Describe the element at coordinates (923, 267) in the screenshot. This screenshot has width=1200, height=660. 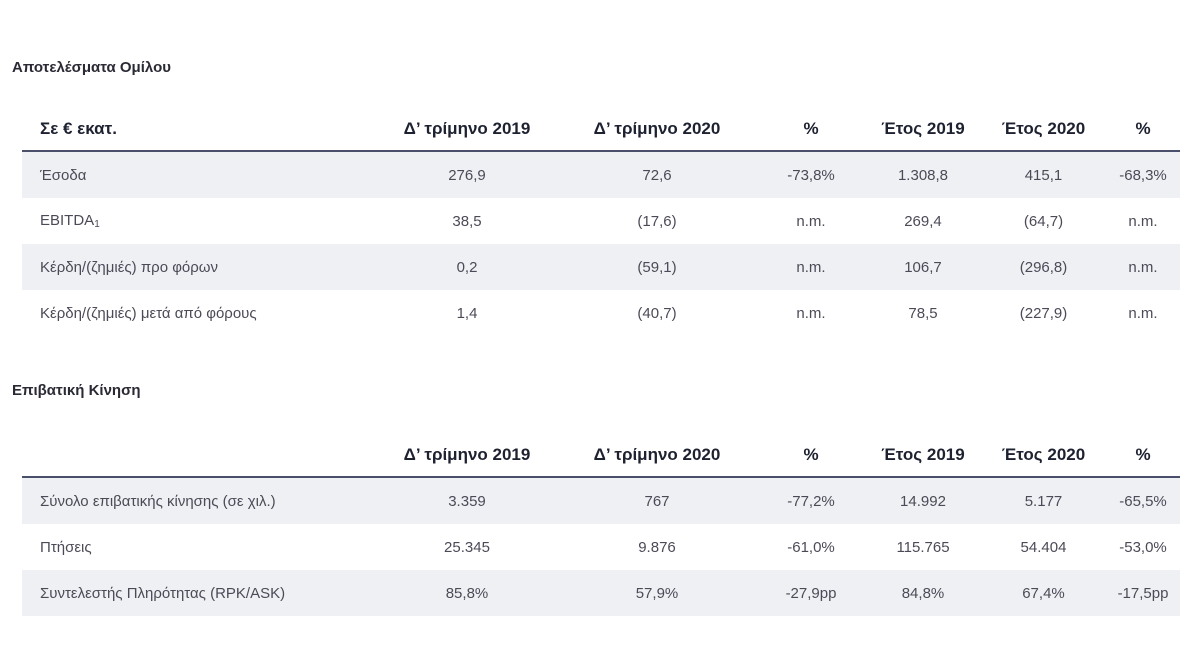
I see `table-cell: 106,7` at that location.